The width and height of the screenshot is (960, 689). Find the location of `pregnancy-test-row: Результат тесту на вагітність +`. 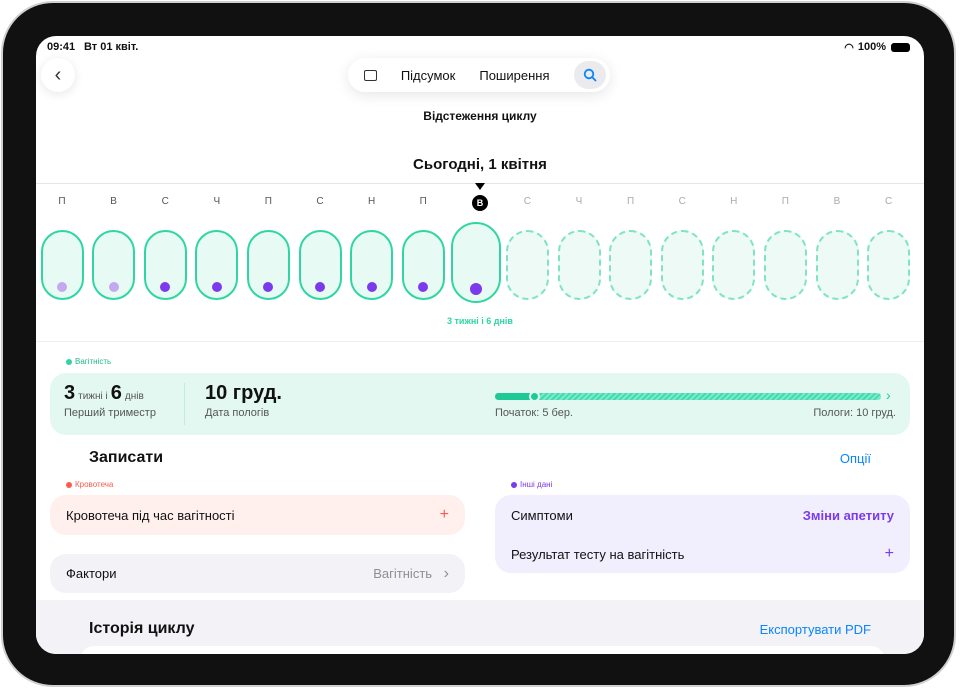

pregnancy-test-row: Результат тесту на вагітність + is located at coordinates (702, 553).